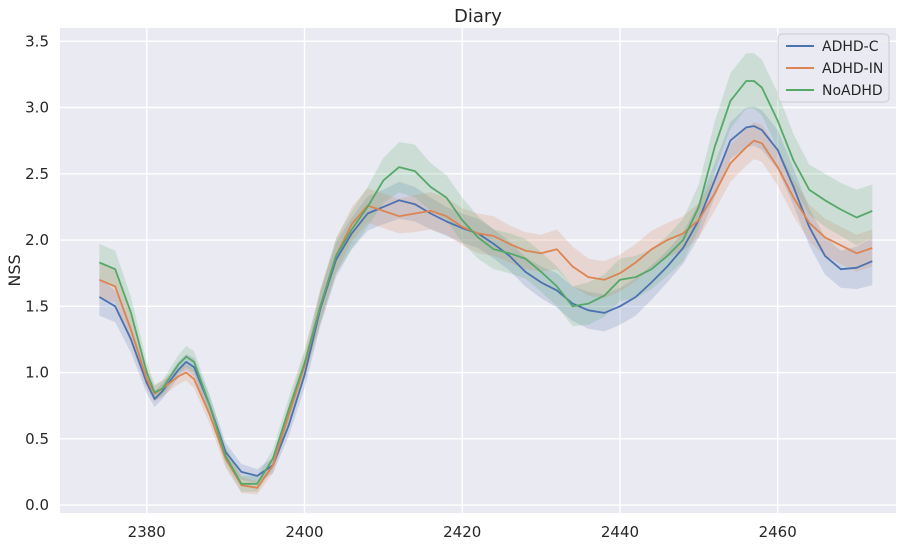 This screenshot has height=551, width=902. What do you see at coordinates (37, 41) in the screenshot?
I see `y-tick-label: 3.5` at bounding box center [37, 41].